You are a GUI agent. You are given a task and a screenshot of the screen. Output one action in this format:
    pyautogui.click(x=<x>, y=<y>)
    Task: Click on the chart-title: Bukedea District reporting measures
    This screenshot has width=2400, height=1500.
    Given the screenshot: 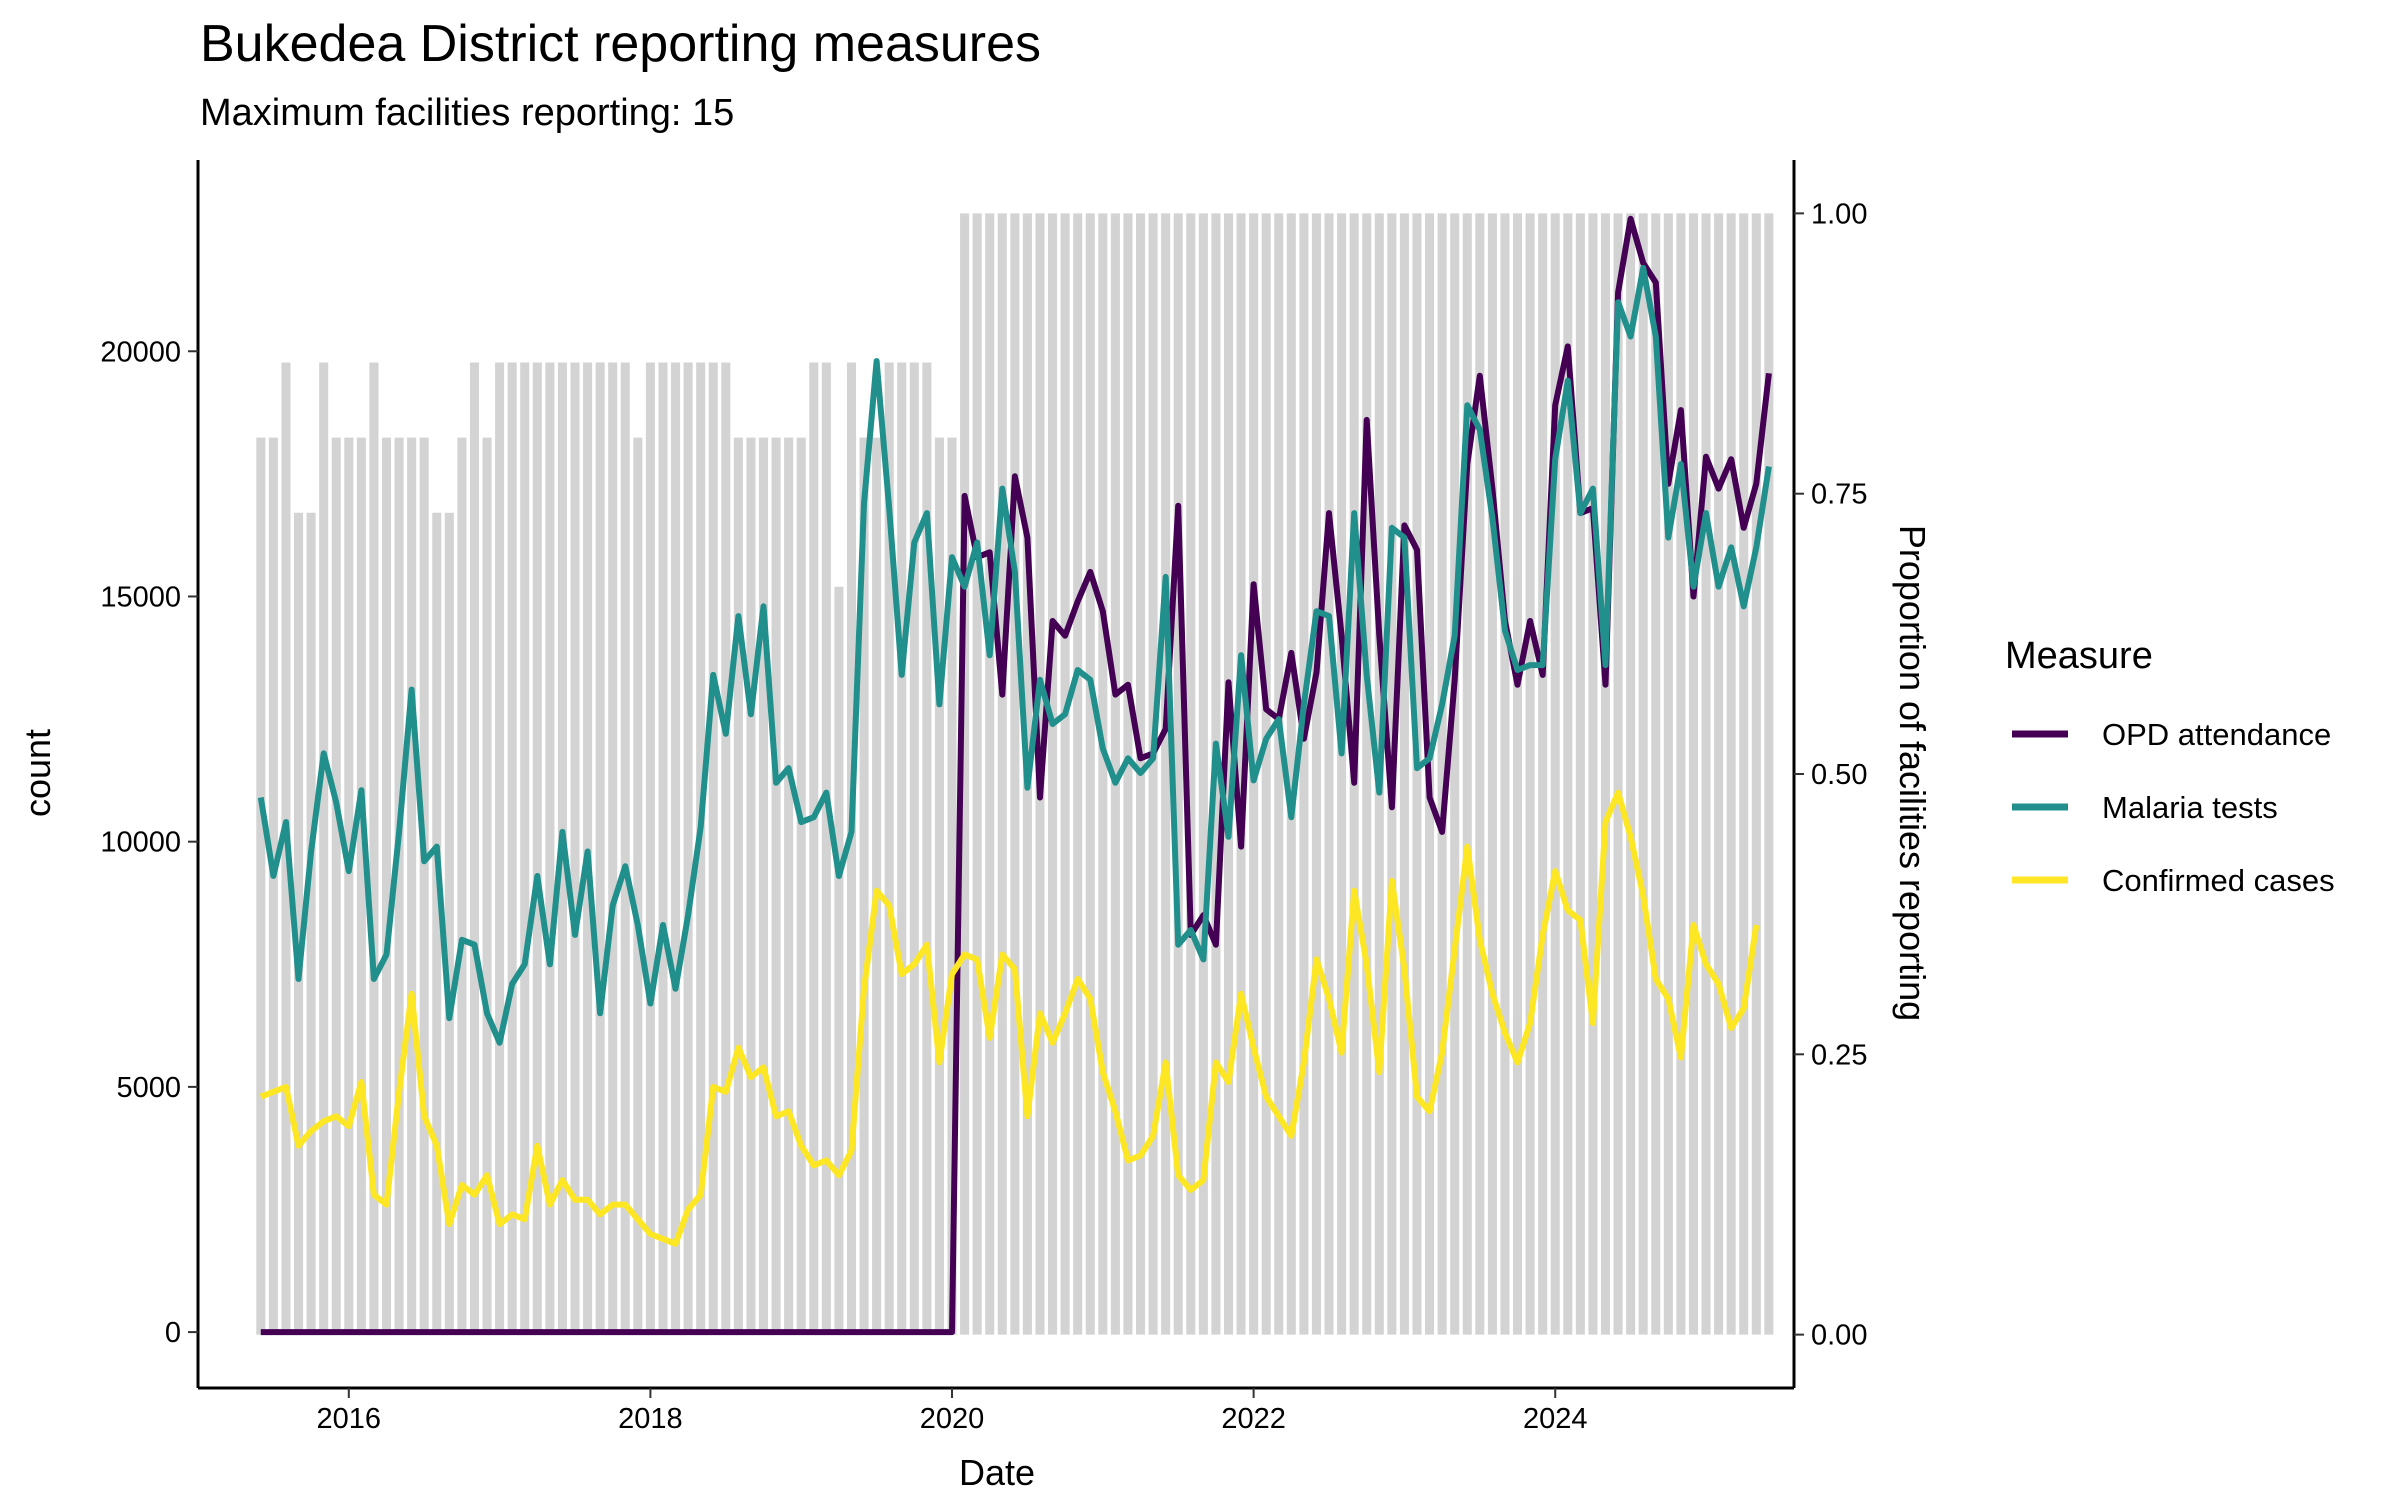 What is the action you would take?
    pyautogui.click(x=621, y=44)
    